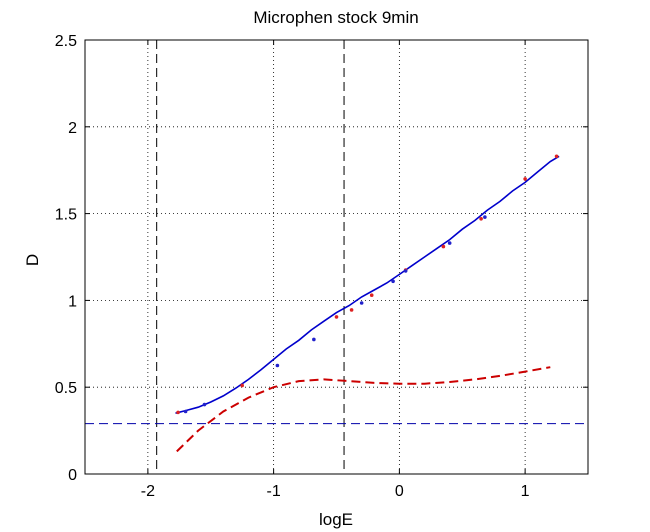 The height and width of the screenshot is (532, 650). I want to click on x-tick-label-2: 0, so click(399, 491).